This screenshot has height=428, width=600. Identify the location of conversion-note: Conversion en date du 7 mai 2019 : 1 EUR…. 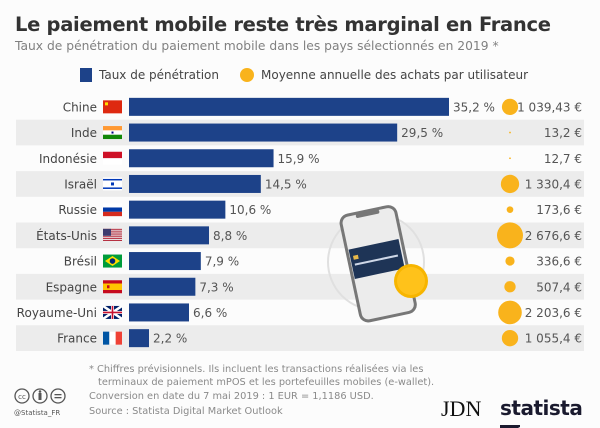
(231, 396).